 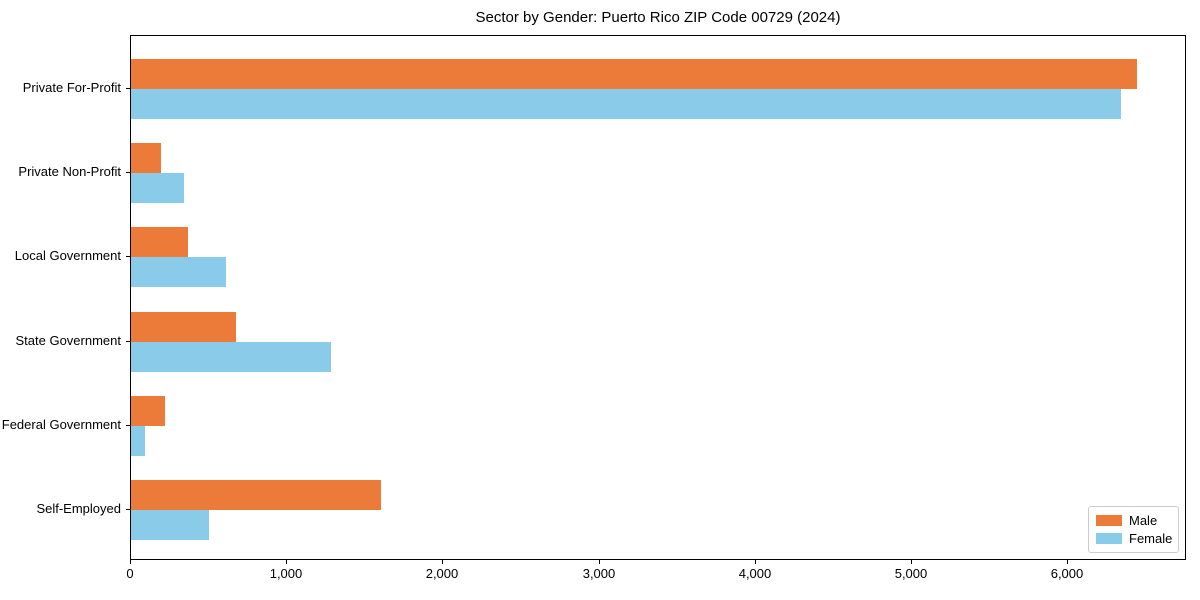 I want to click on y-tick-label-private-for-profit: Private For-Profit, so click(x=71, y=87).